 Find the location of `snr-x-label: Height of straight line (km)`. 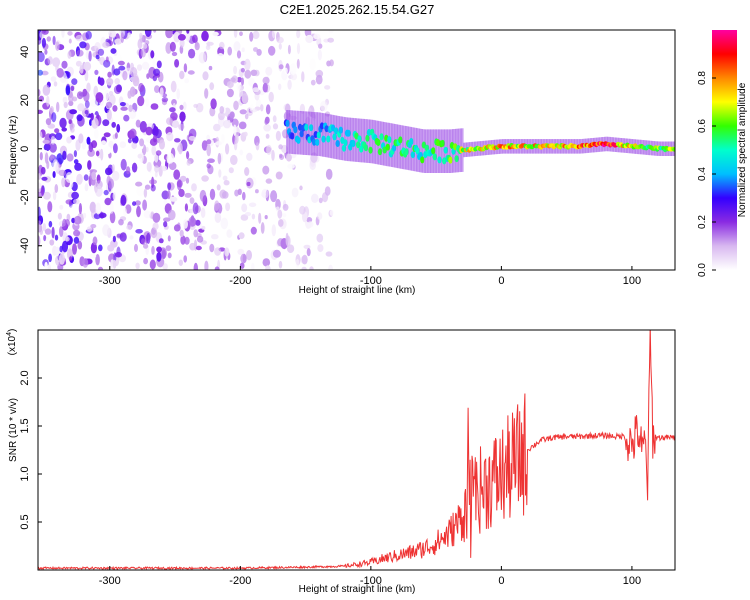

snr-x-label: Height of straight line (km) is located at coordinates (357, 589).